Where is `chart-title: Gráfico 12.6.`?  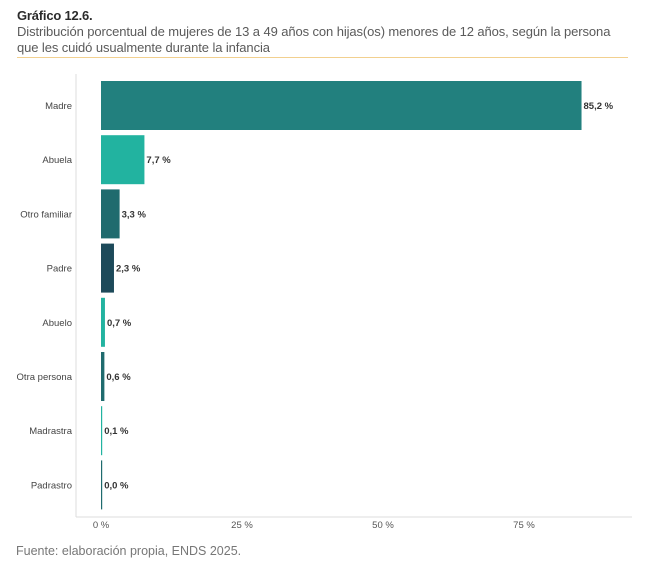 chart-title: Gráfico 12.6. is located at coordinates (55, 15).